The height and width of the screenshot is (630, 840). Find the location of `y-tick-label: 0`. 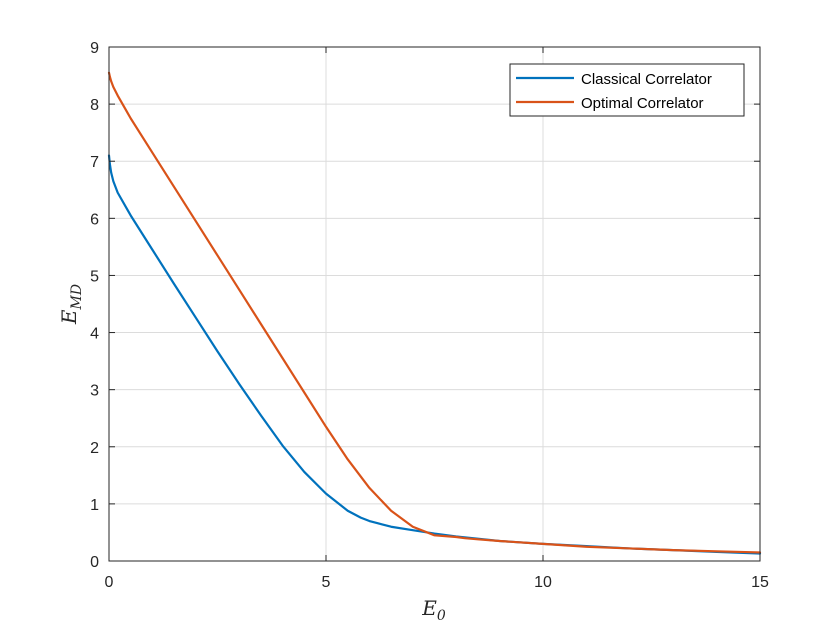

y-tick-label: 0 is located at coordinates (94, 562).